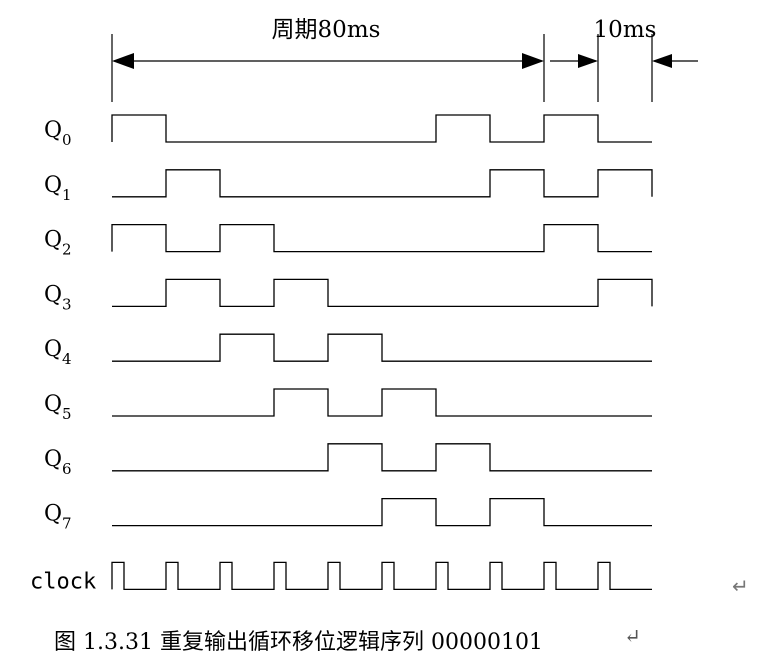 Image resolution: width=778 pixels, height=666 pixels. I want to click on waveform-q3, so click(382, 293).